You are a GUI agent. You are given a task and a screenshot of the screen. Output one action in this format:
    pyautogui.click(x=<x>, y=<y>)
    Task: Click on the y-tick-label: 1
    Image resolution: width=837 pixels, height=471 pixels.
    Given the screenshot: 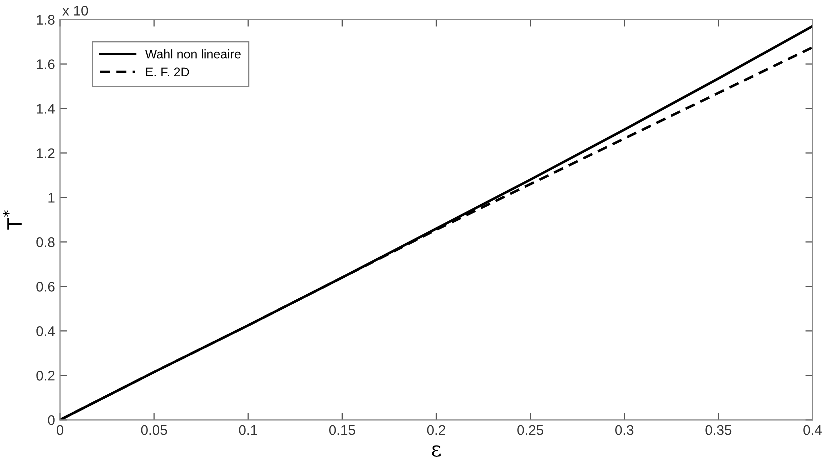 What is the action you would take?
    pyautogui.click(x=51, y=198)
    